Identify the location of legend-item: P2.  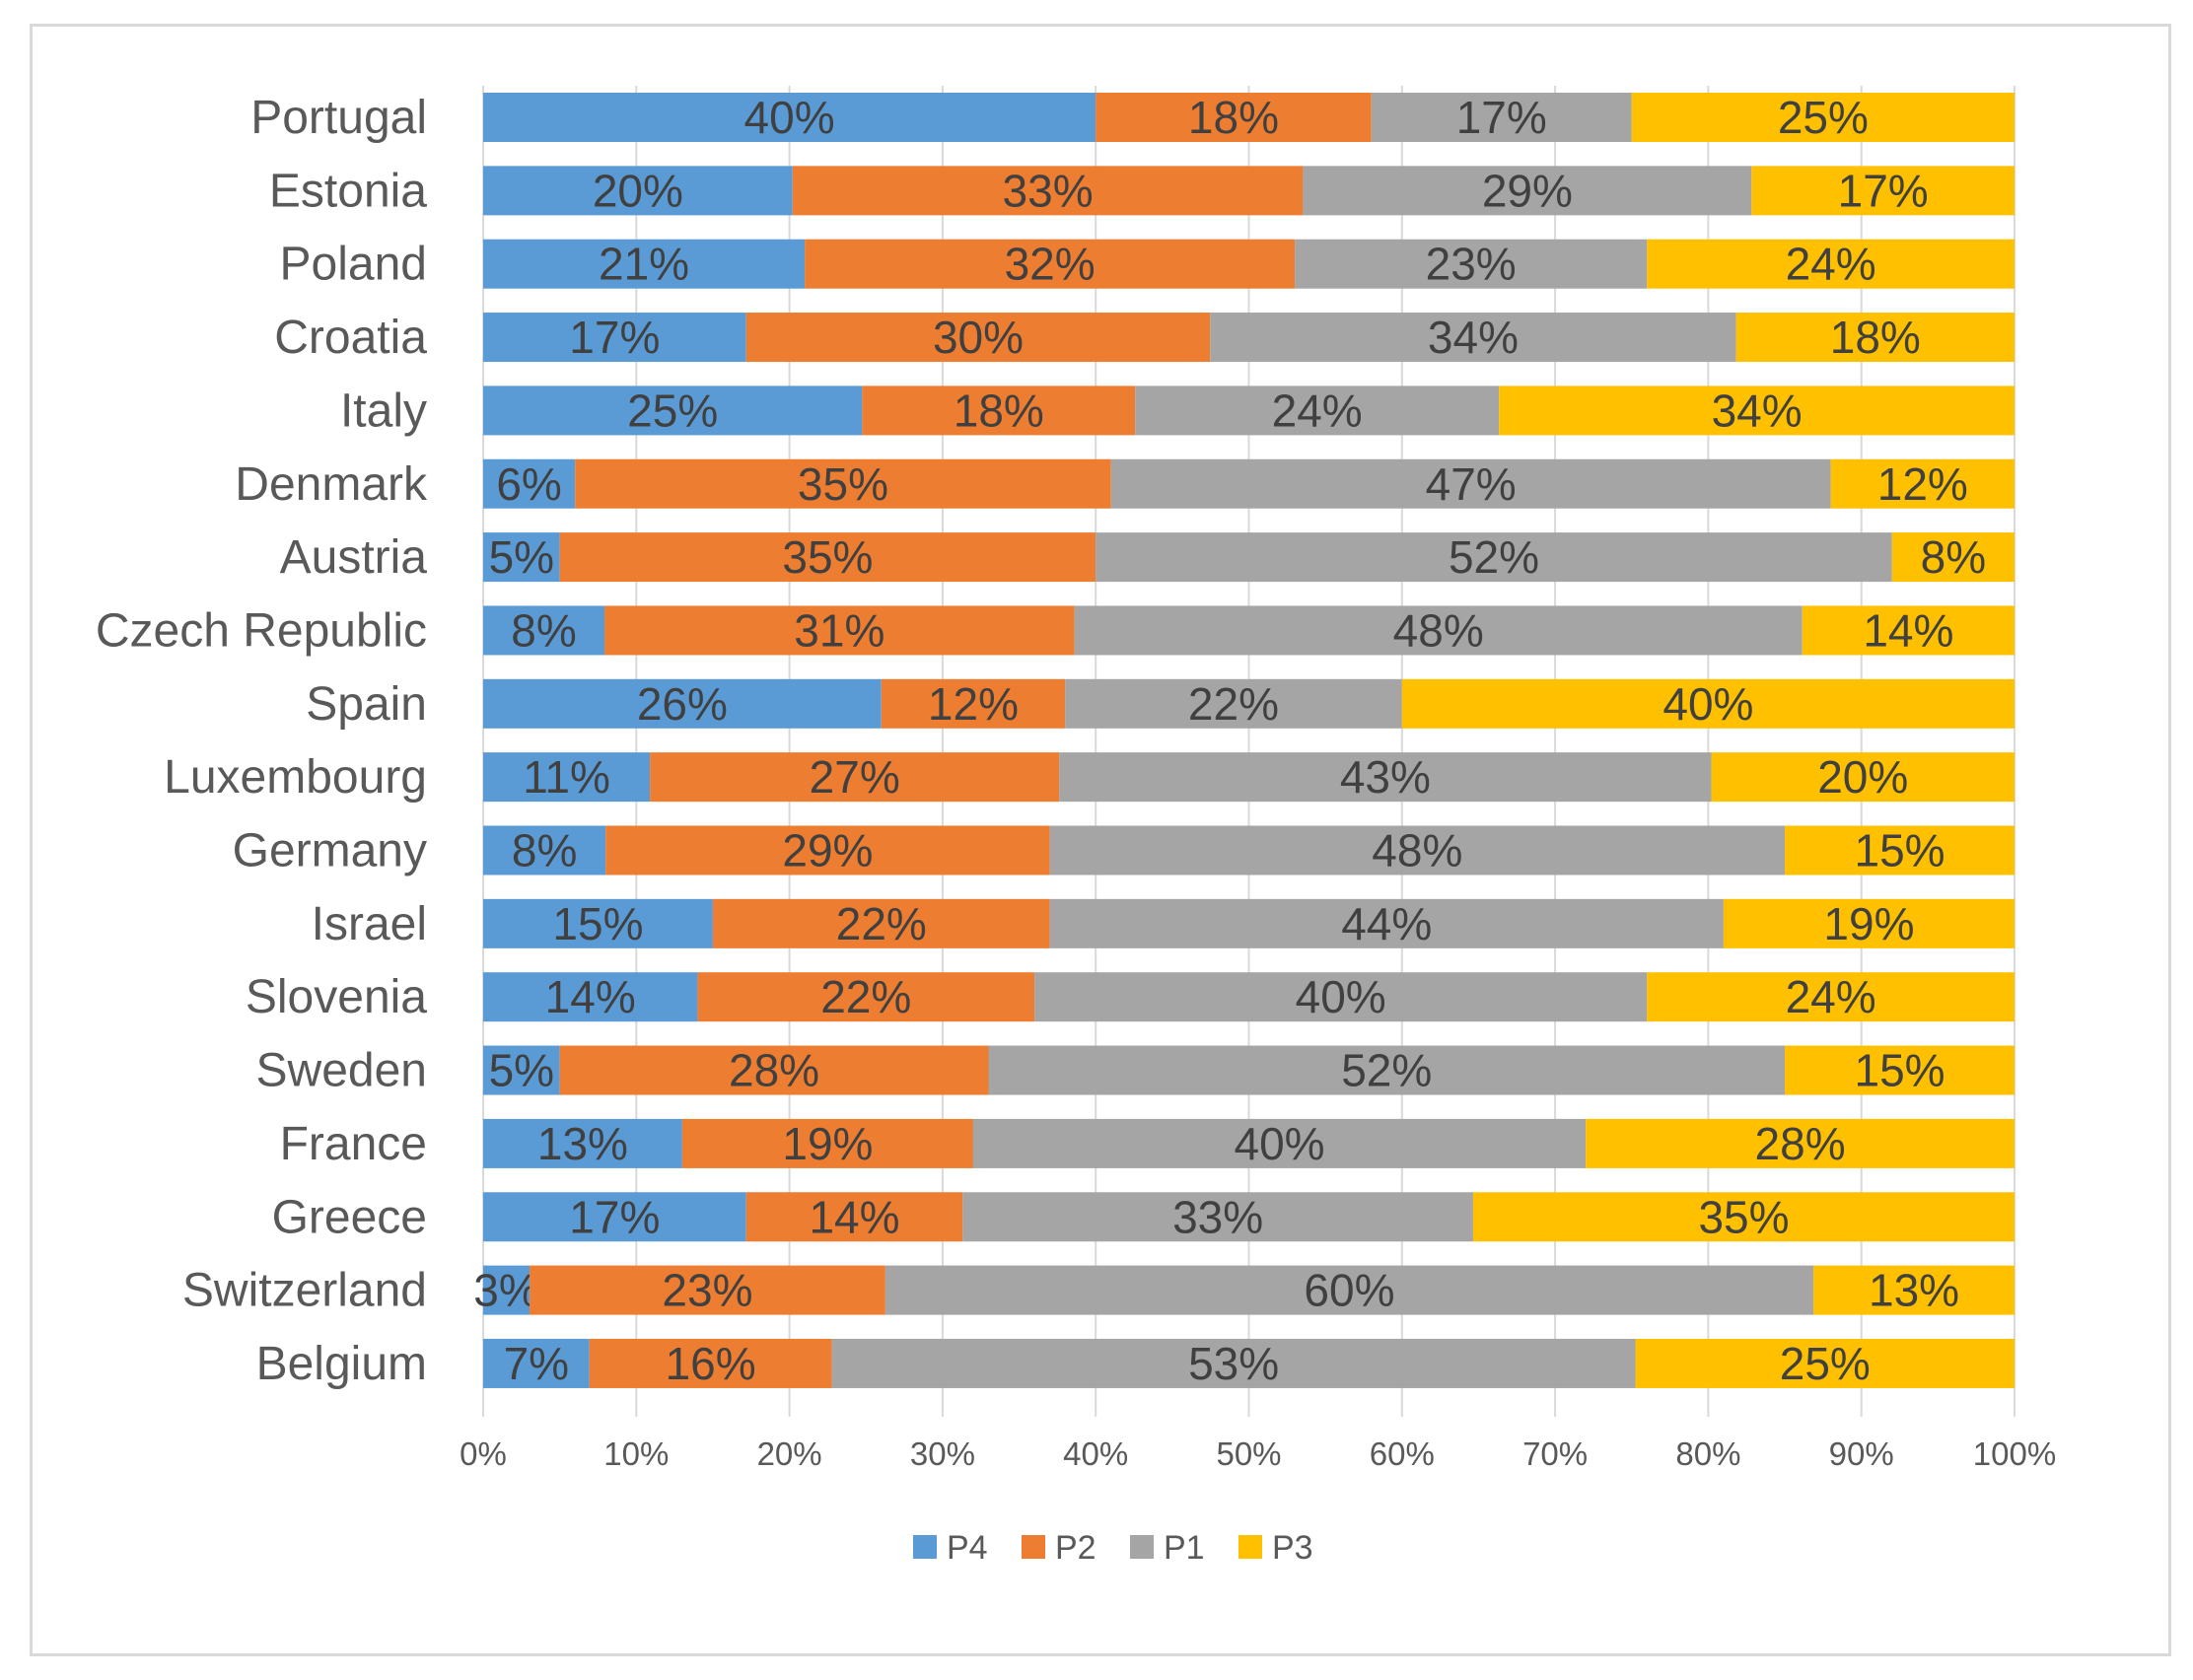
(1059, 1548).